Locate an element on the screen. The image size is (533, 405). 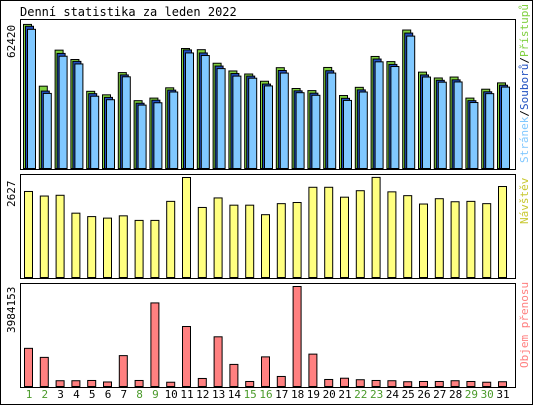
day-label-31: 31 is located at coordinates (502, 394).